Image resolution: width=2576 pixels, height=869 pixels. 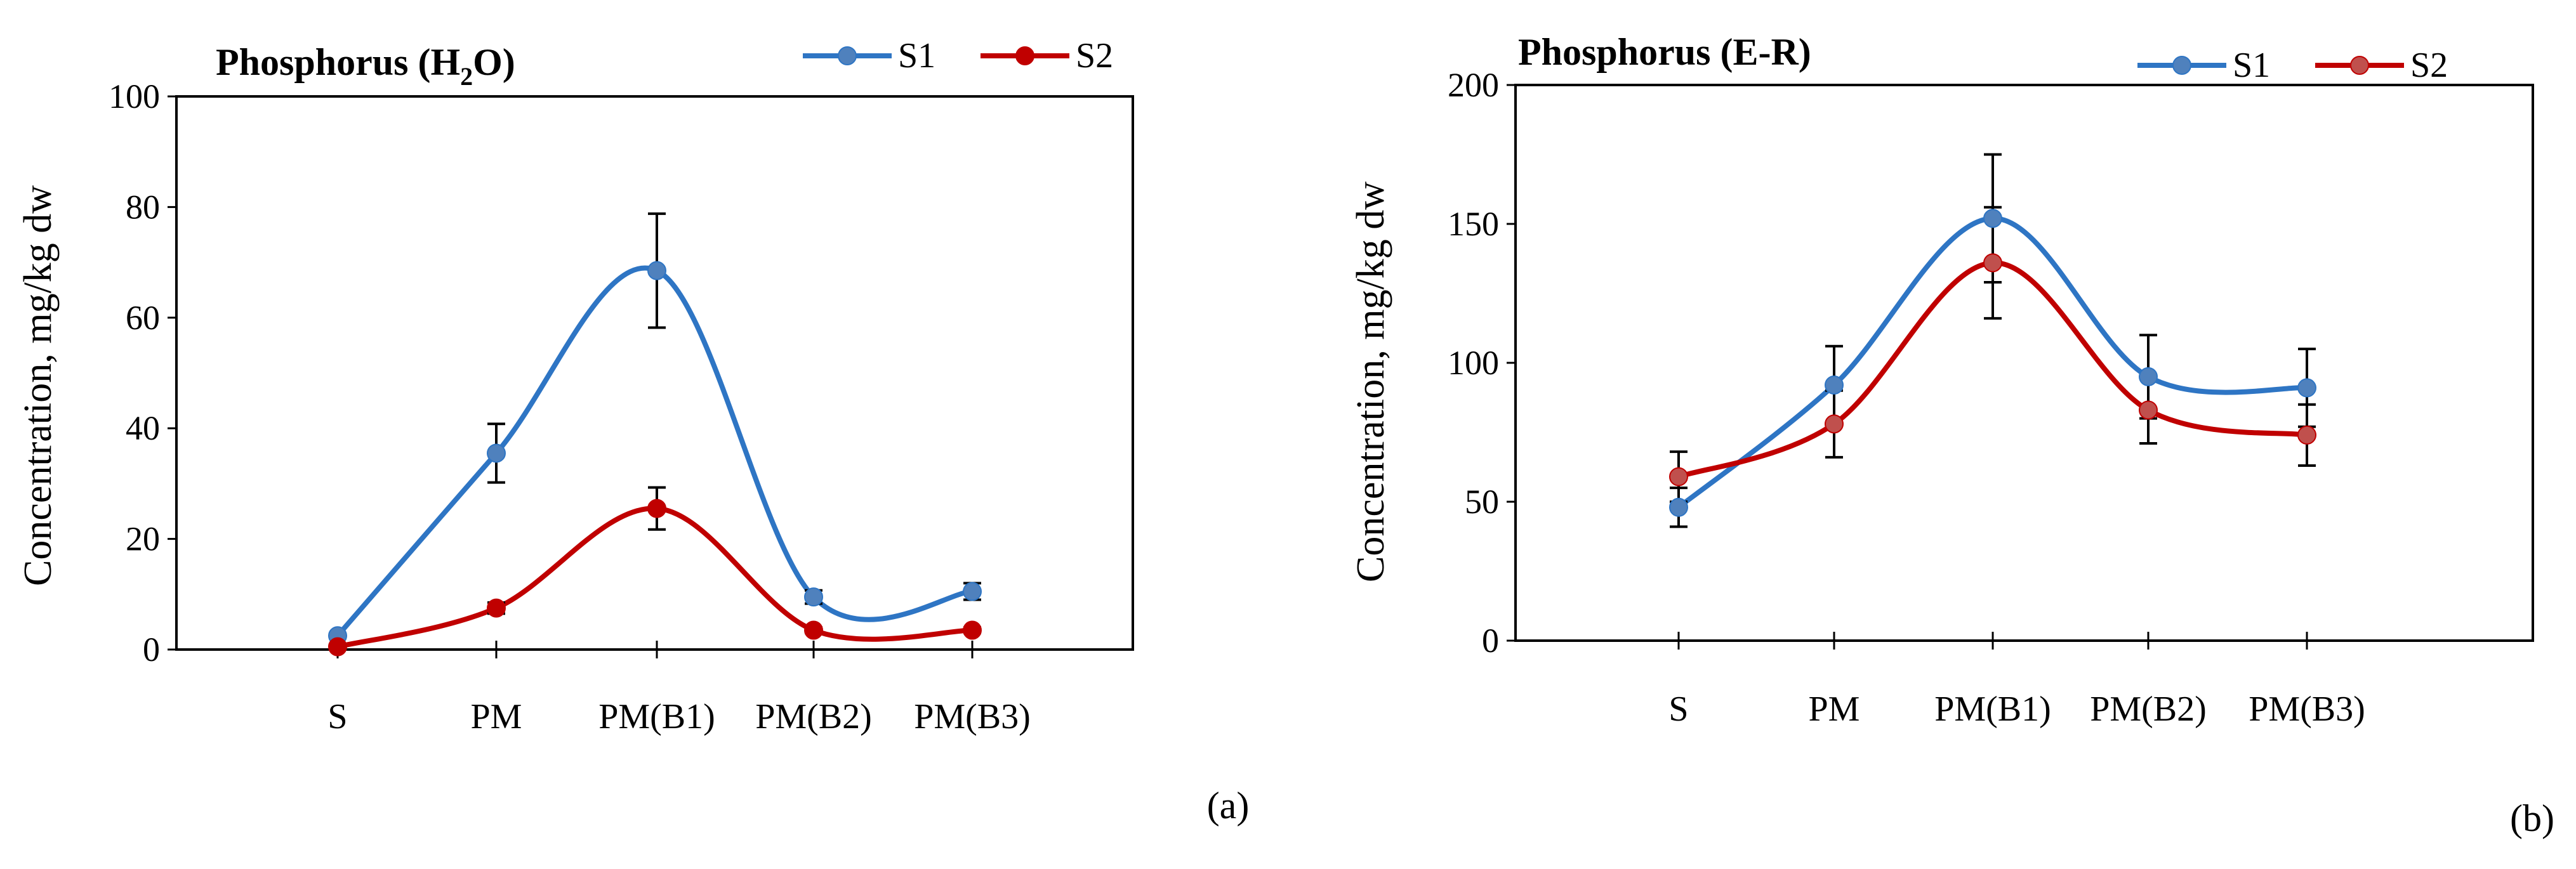 What do you see at coordinates (1664, 52) in the screenshot?
I see `chart-title-b: Phosphorus (E-R)` at bounding box center [1664, 52].